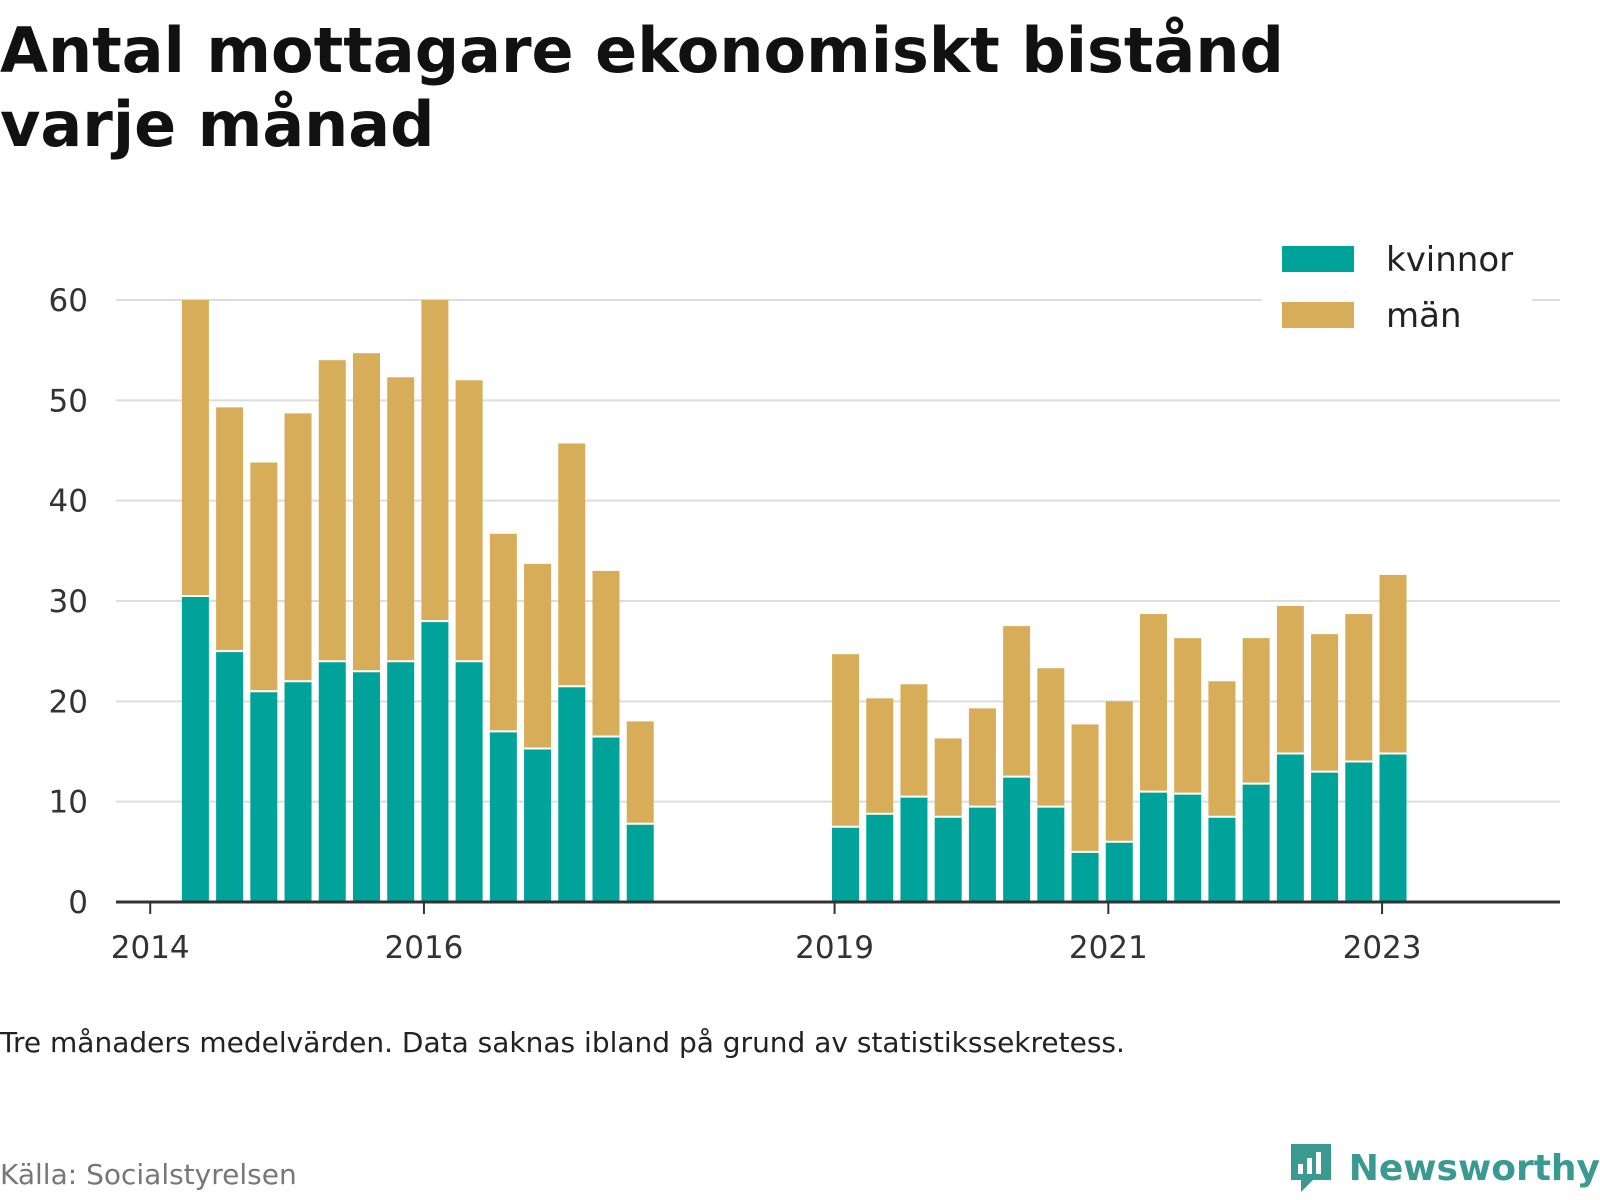 The height and width of the screenshot is (1200, 1600). Describe the element at coordinates (1474, 1168) in the screenshot. I see `brand-name: Newsworthy` at that location.